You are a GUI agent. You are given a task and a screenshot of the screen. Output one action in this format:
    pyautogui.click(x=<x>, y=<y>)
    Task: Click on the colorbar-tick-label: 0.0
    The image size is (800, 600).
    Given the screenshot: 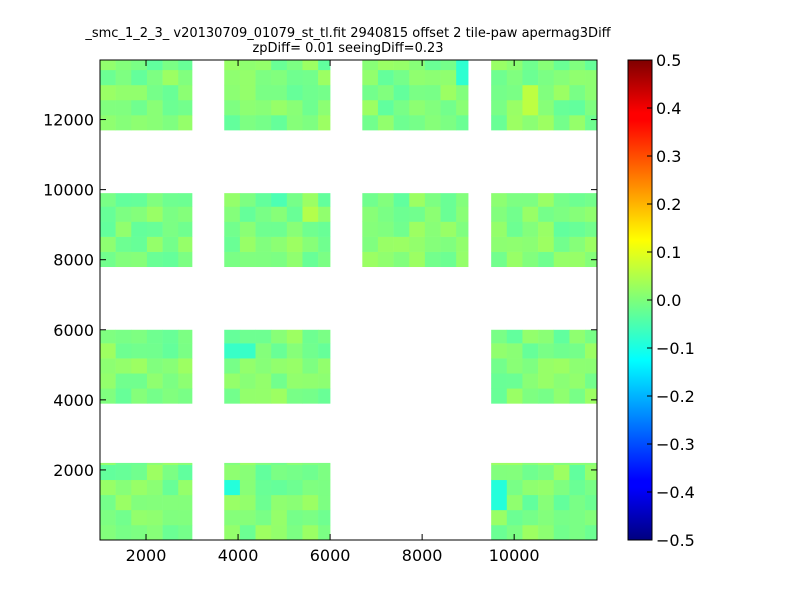 What is the action you would take?
    pyautogui.click(x=668, y=300)
    